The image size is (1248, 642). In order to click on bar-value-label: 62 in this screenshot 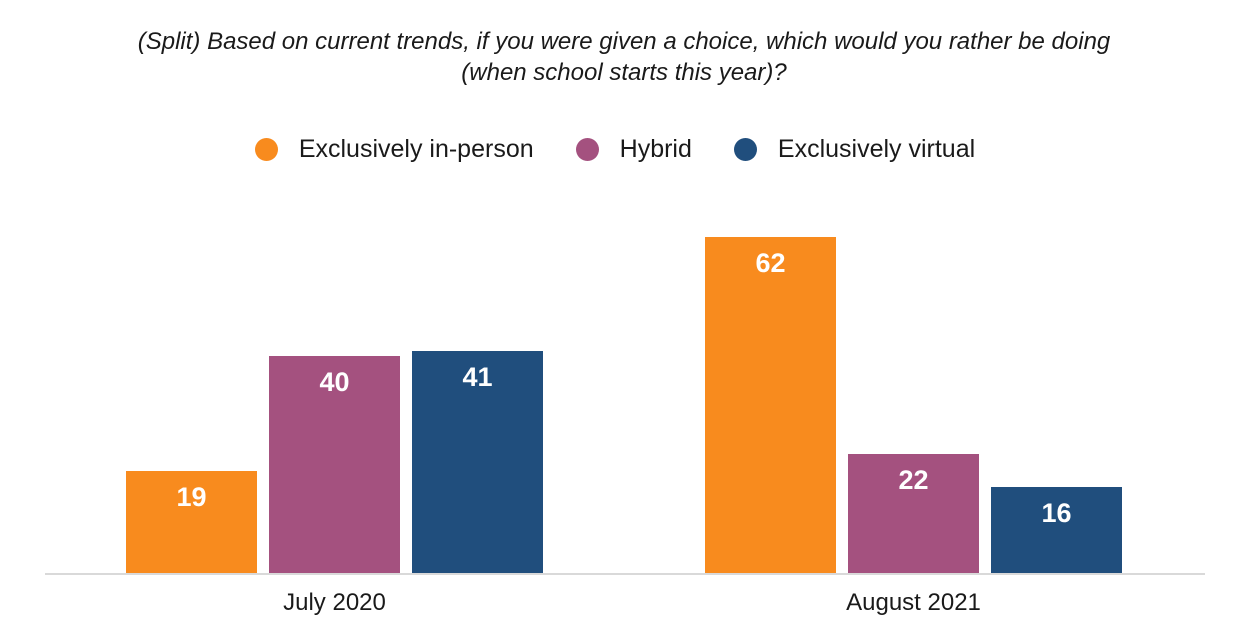, I will do `click(770, 263)`.